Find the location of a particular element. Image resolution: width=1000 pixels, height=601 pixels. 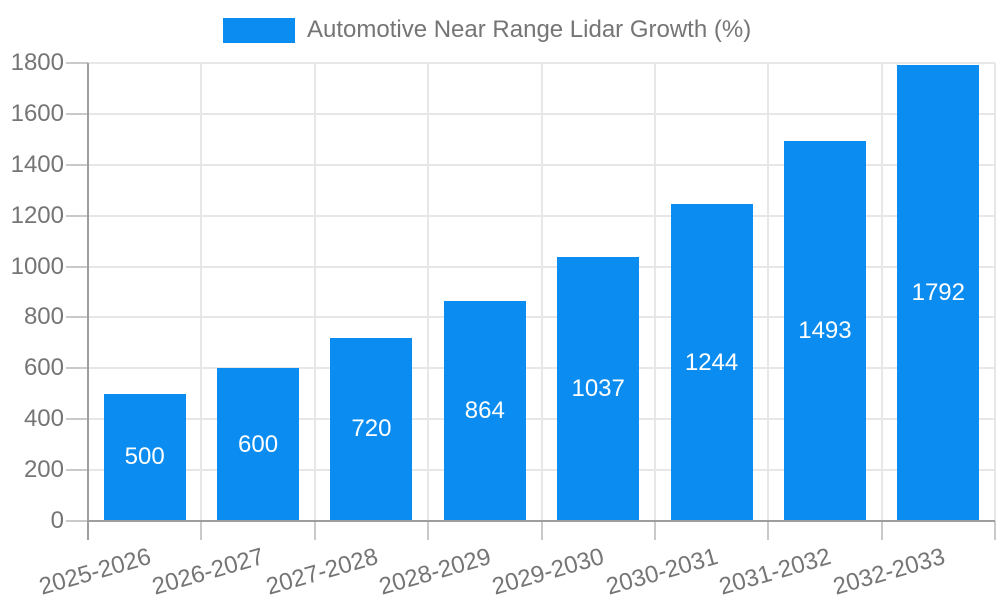

x-axis-label: 2029-2030 is located at coordinates (548, 572).